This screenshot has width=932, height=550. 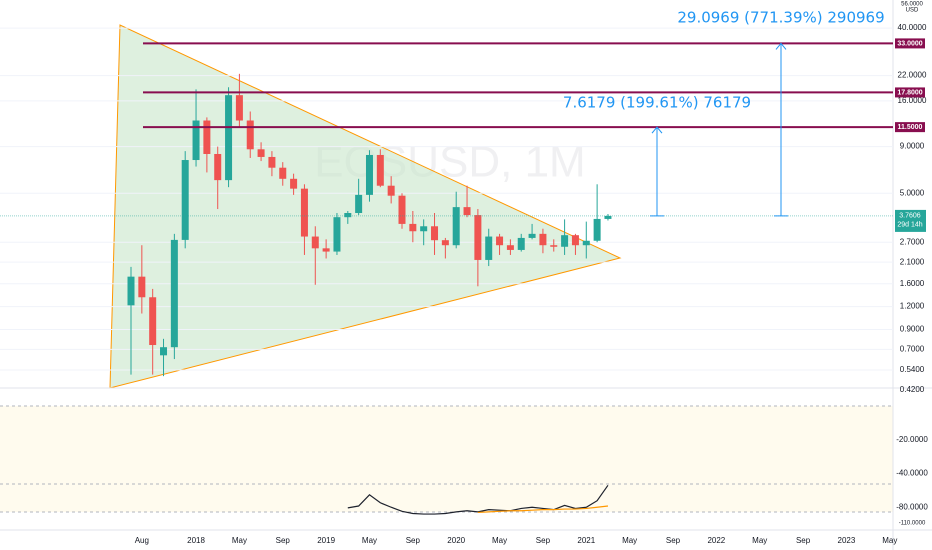 What do you see at coordinates (912, 11) in the screenshot?
I see `currency: USD` at bounding box center [912, 11].